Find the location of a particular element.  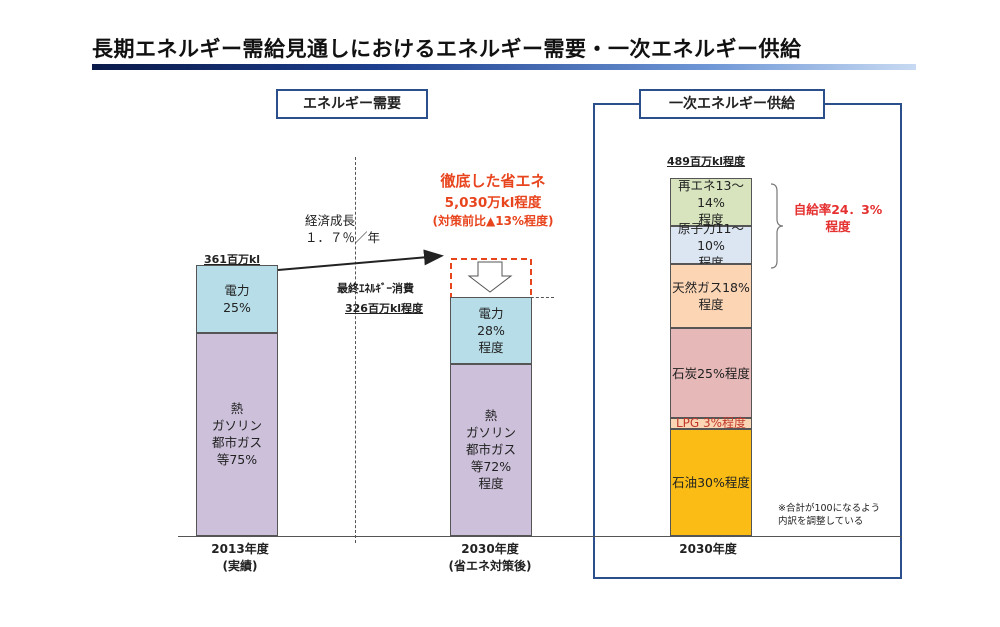

bar-segment-lpg: LPG 3%程度 is located at coordinates (711, 423).